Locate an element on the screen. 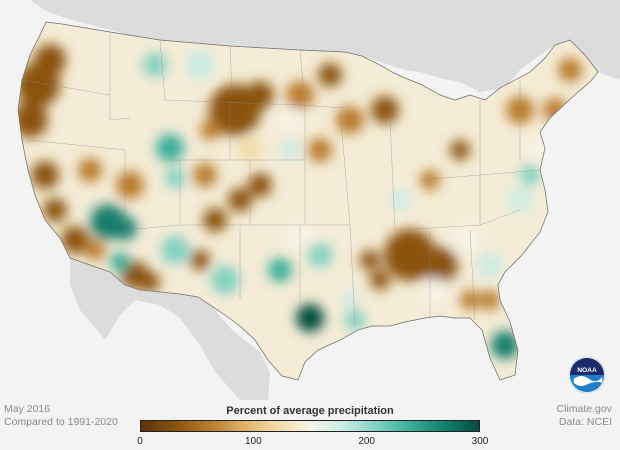 The image size is (620, 450). legend-tick: 100 is located at coordinates (253, 441).